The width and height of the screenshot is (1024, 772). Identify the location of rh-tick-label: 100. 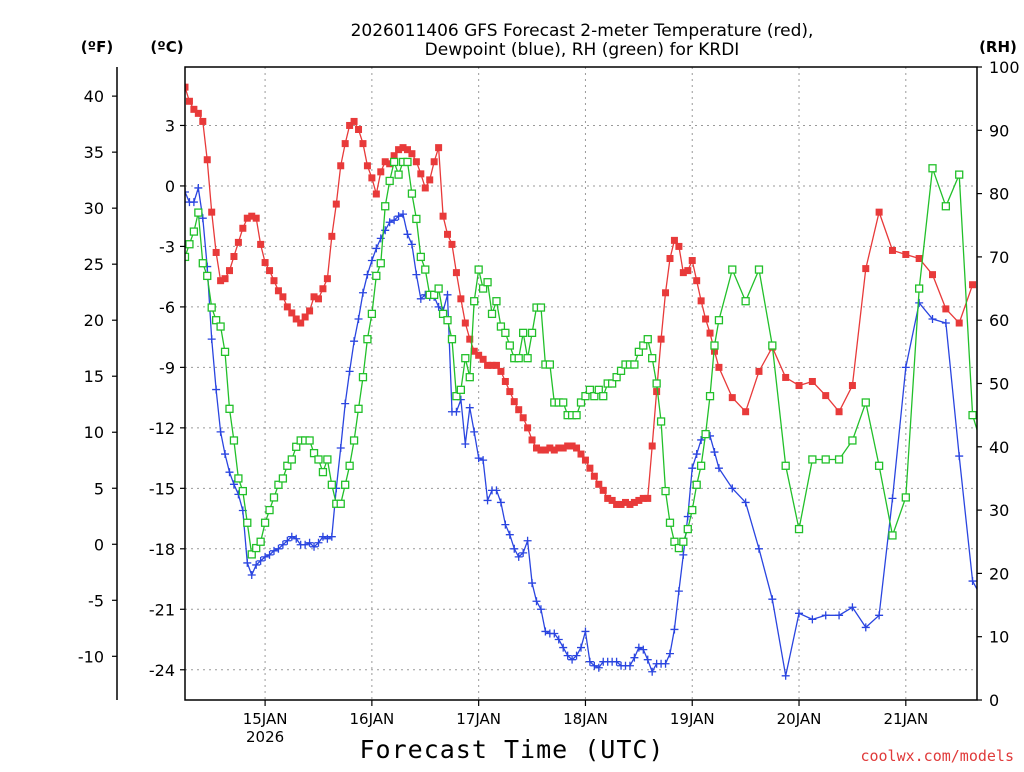
(1004, 67).